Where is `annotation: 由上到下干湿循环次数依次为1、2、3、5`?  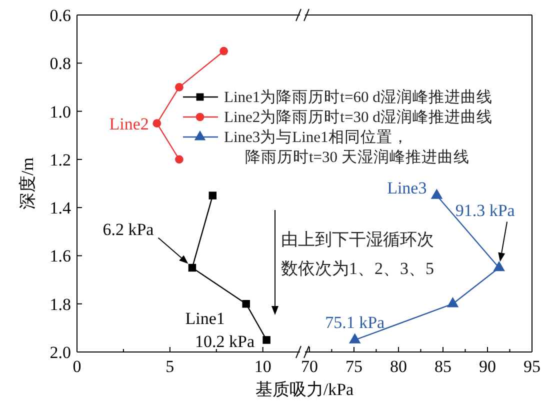 annotation: 由上到下干湿循环次数依次为1、2、3、5 is located at coordinates (357, 254).